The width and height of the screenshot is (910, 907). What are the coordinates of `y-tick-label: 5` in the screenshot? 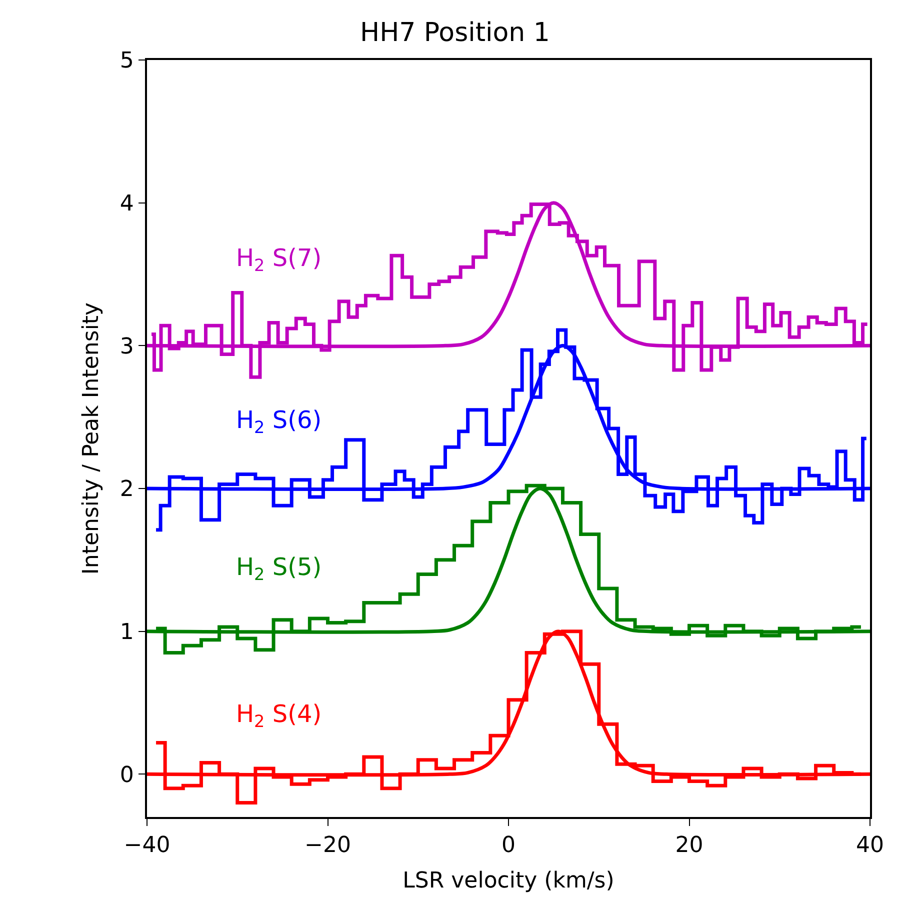 It's located at (127, 61).